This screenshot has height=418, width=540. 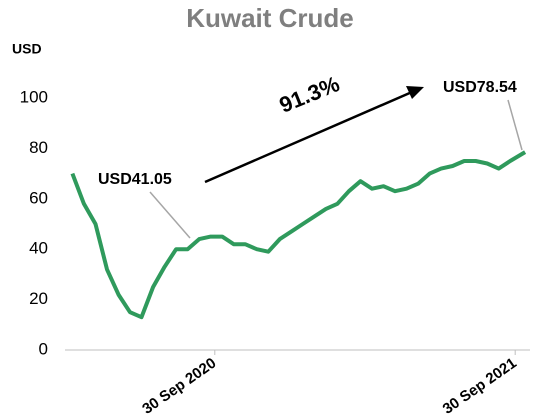 I want to click on y-tick-label: 60, so click(x=38, y=197).